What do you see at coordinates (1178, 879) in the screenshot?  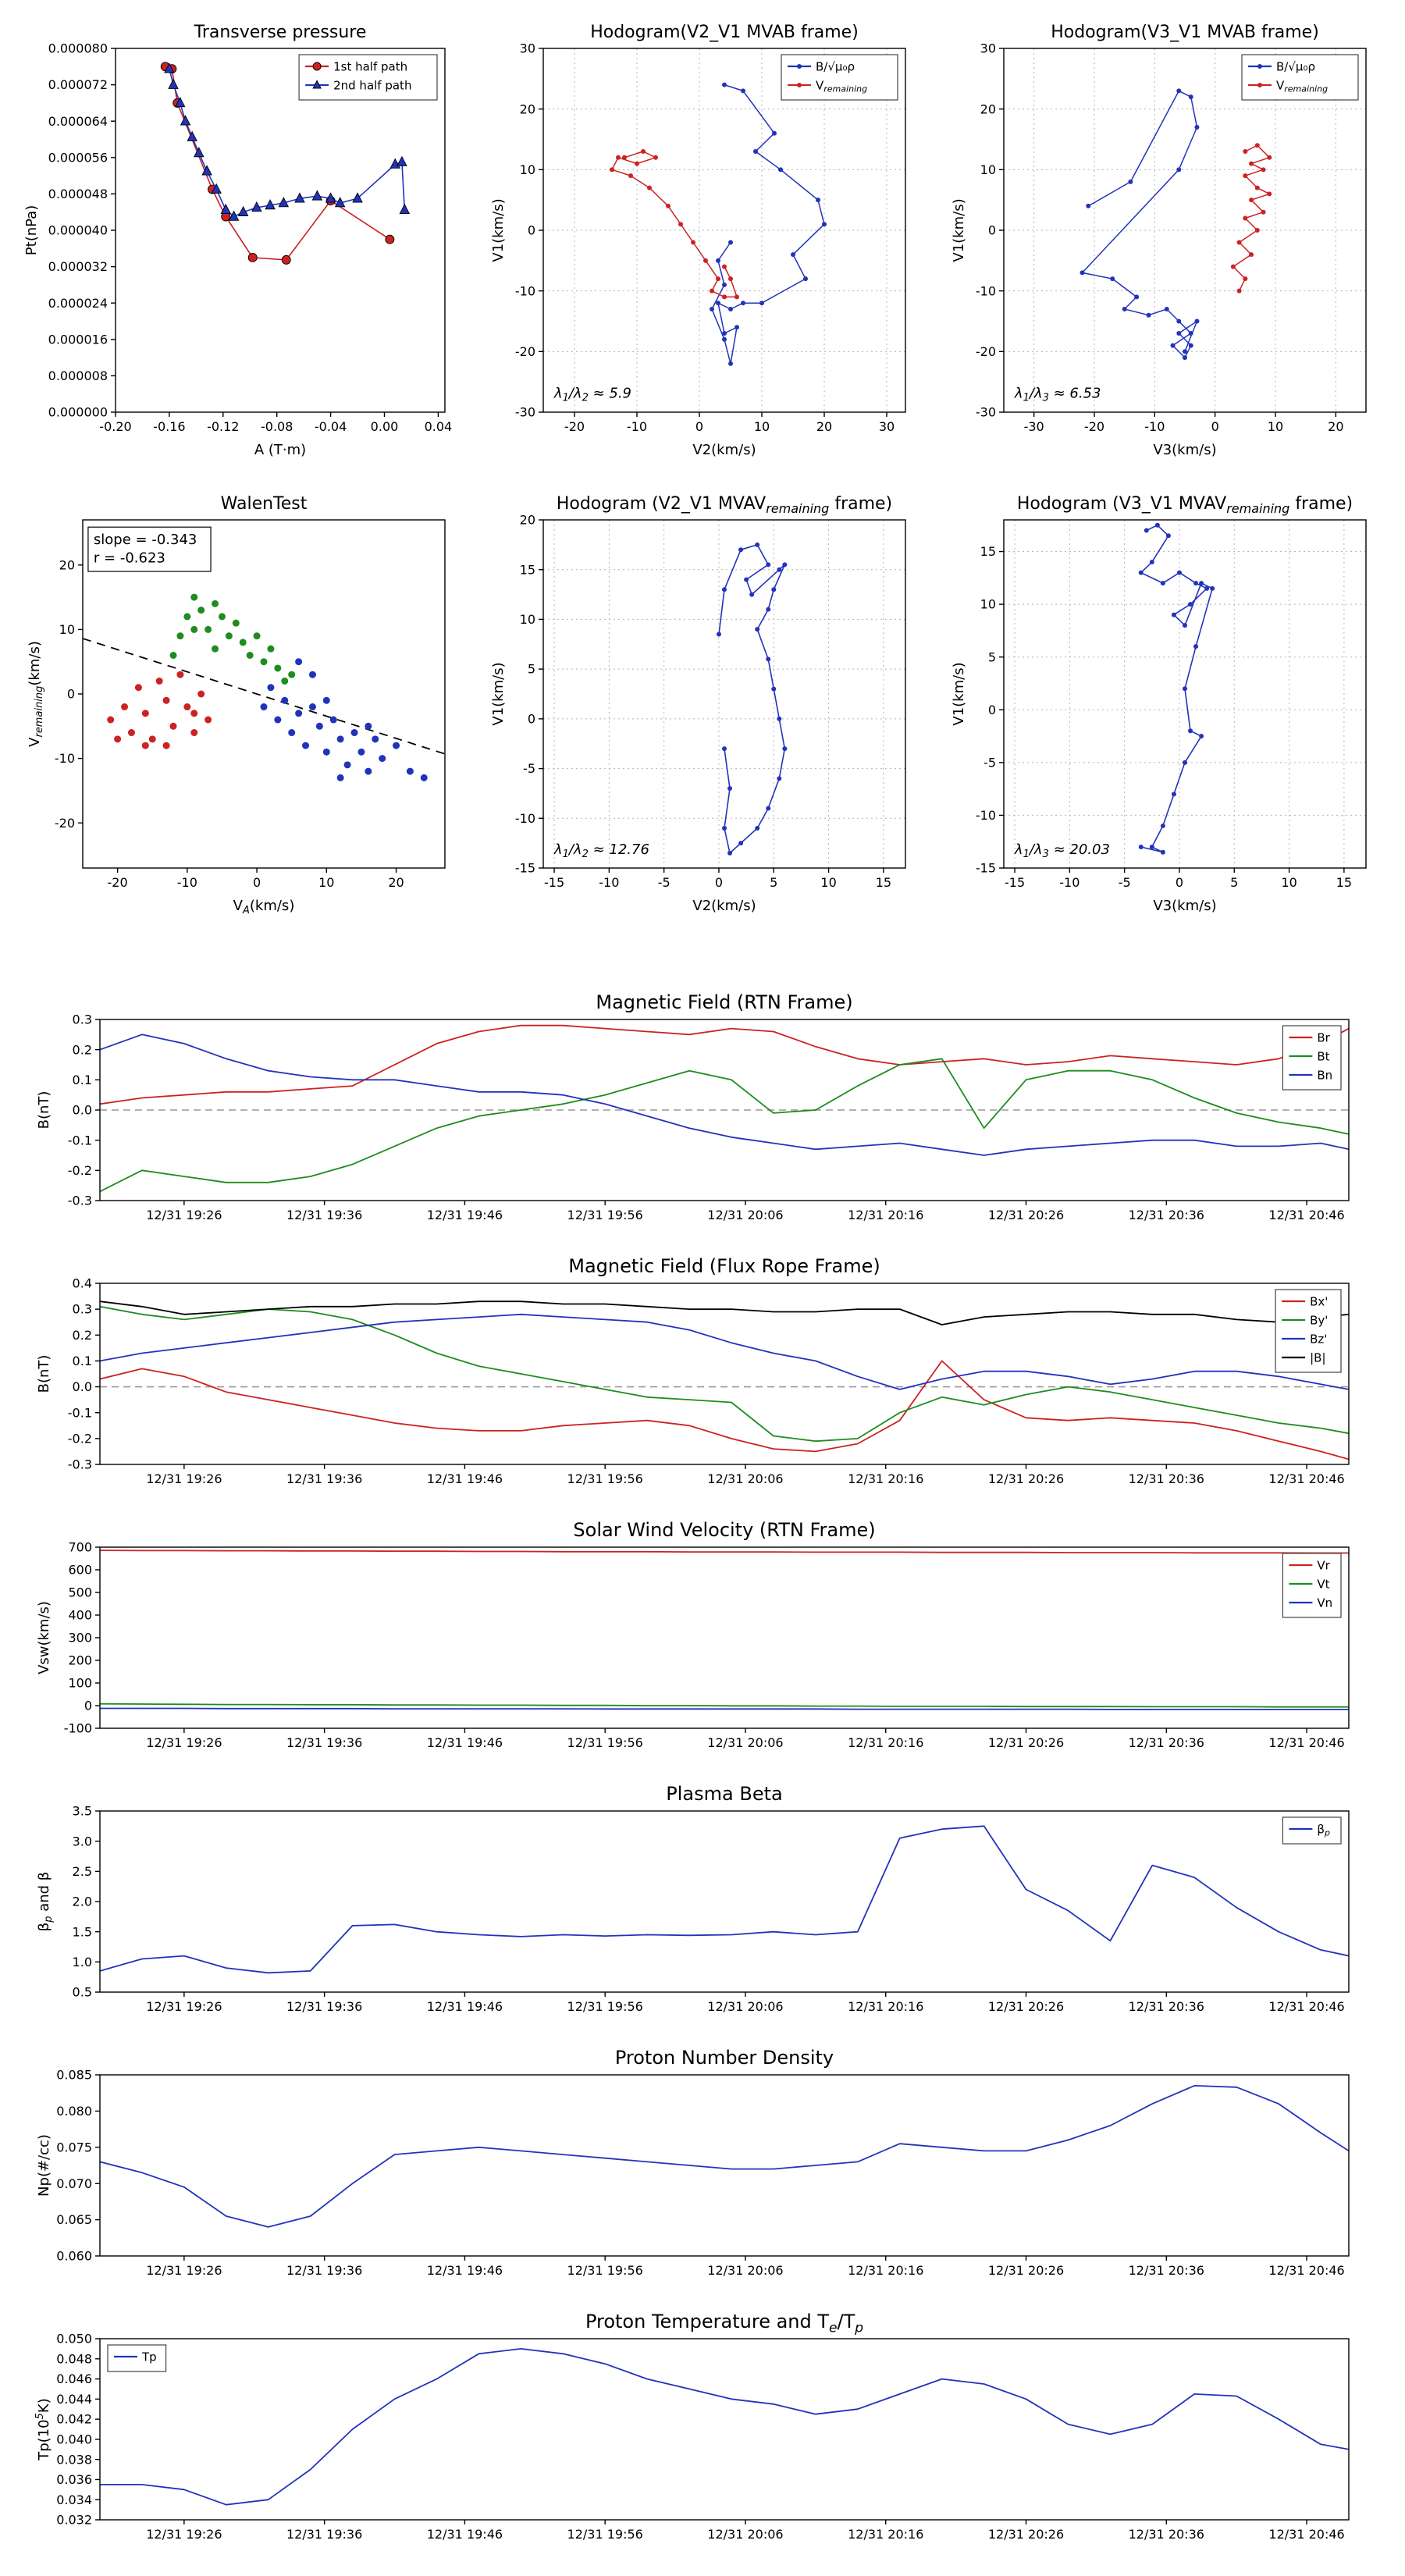 I see `x-axis: -15 -10 -5 0 5 10 15` at bounding box center [1178, 879].